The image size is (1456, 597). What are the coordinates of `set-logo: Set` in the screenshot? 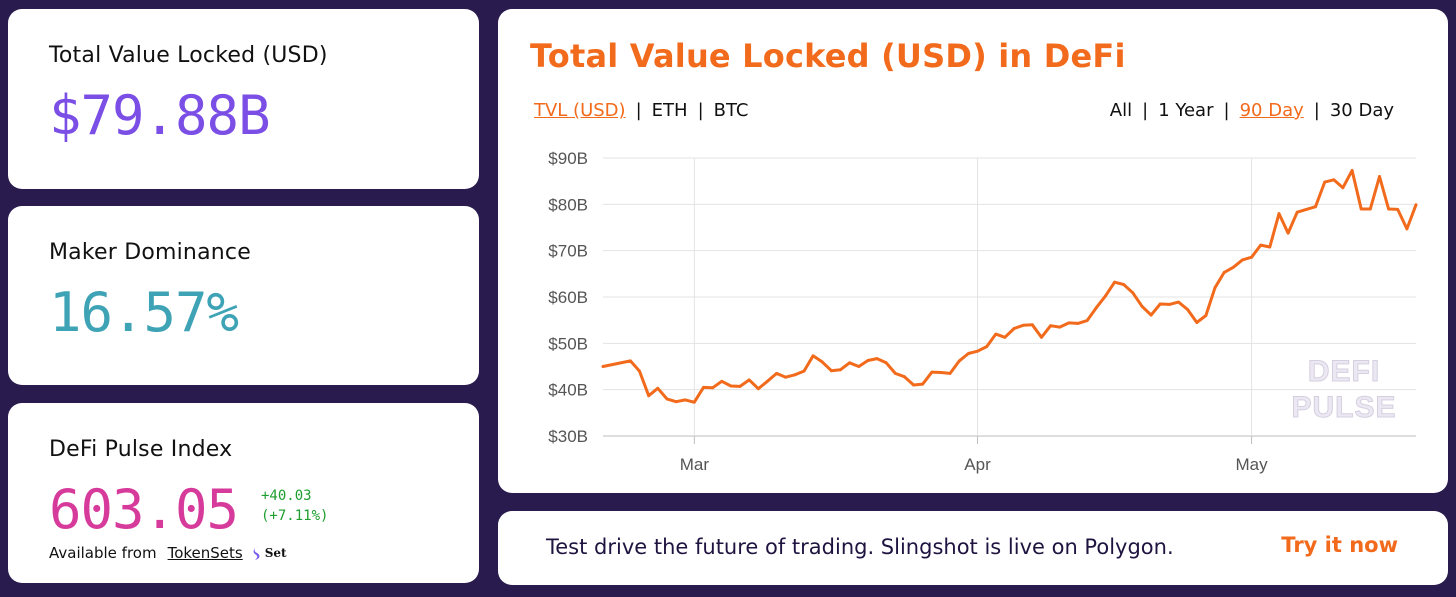 It's located at (269, 553).